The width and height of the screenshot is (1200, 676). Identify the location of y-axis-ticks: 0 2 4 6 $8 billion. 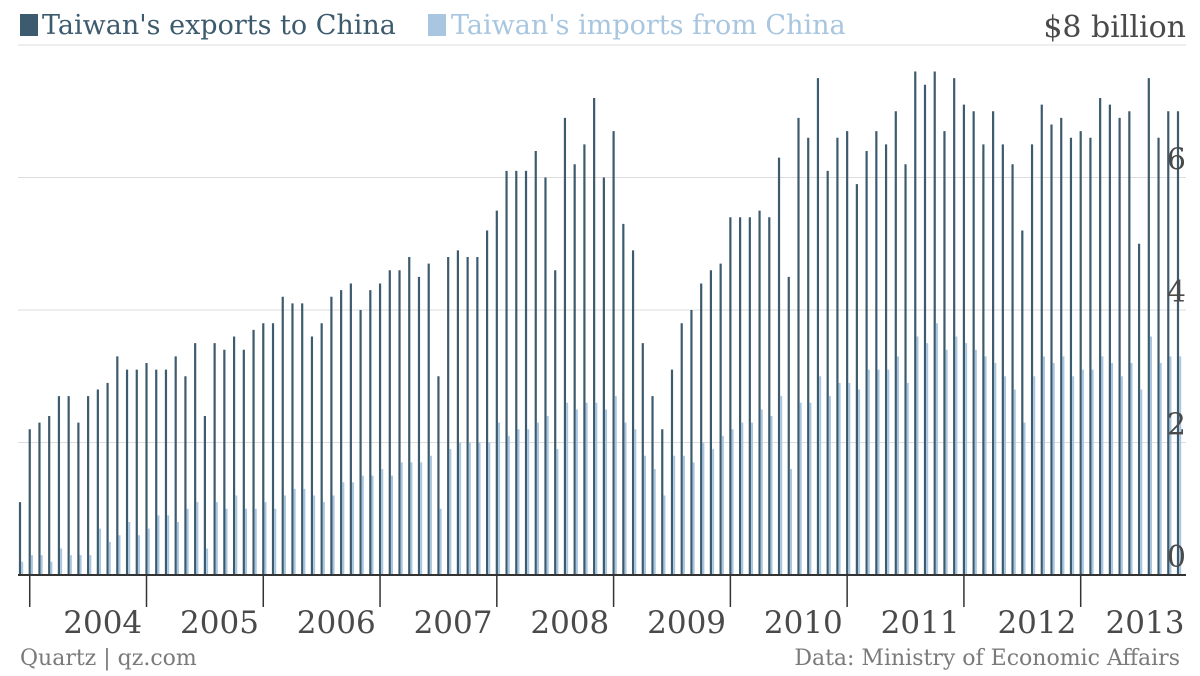
(1114, 292).